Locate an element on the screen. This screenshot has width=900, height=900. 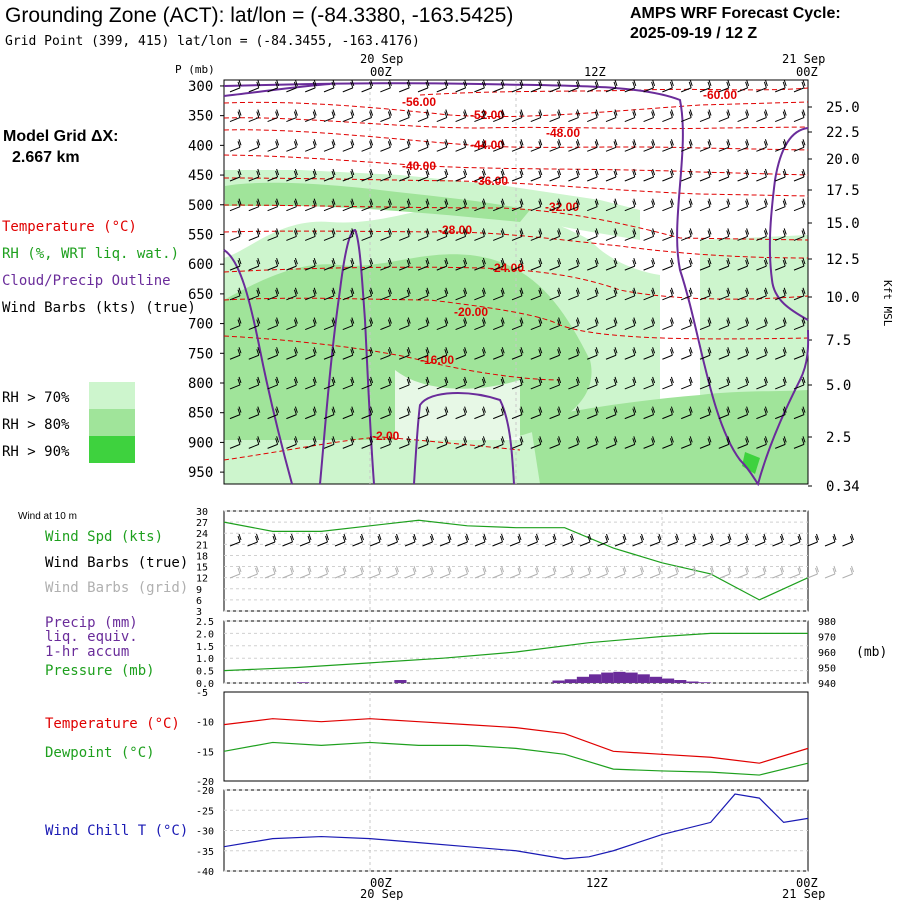
model-grid-label: Model Grid ΔX: is located at coordinates (61, 136).